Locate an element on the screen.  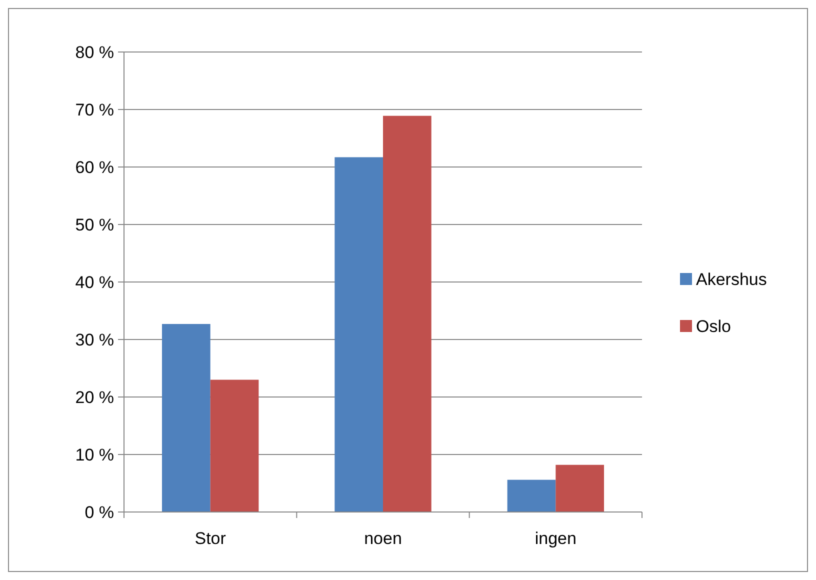
y-tick-label: 20 % is located at coordinates (94, 397).